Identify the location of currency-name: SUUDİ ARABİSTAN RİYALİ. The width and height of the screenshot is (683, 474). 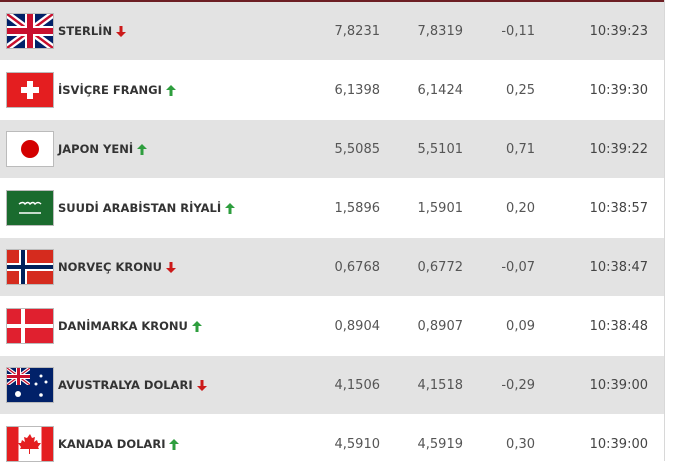
(140, 208).